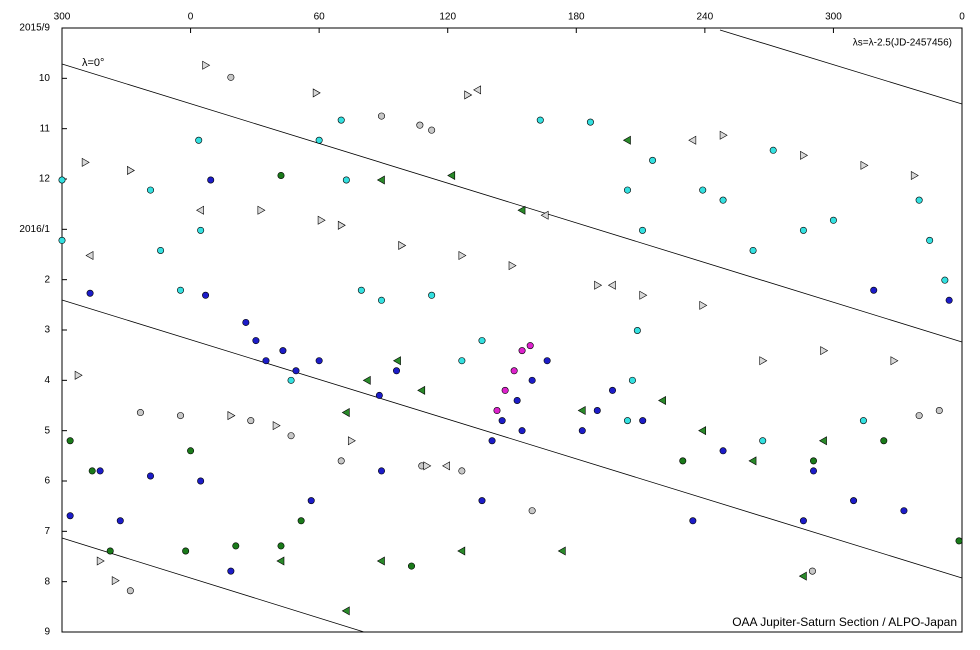 The image size is (980, 650). I want to click on y-tick-label: 5, so click(47, 430).